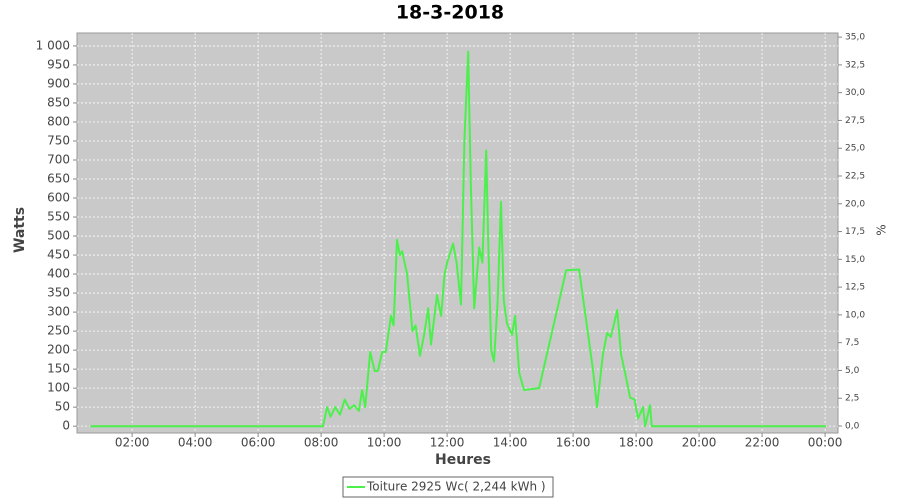  Describe the element at coordinates (62, 407) in the screenshot. I see `y-tick-label: 50` at that location.